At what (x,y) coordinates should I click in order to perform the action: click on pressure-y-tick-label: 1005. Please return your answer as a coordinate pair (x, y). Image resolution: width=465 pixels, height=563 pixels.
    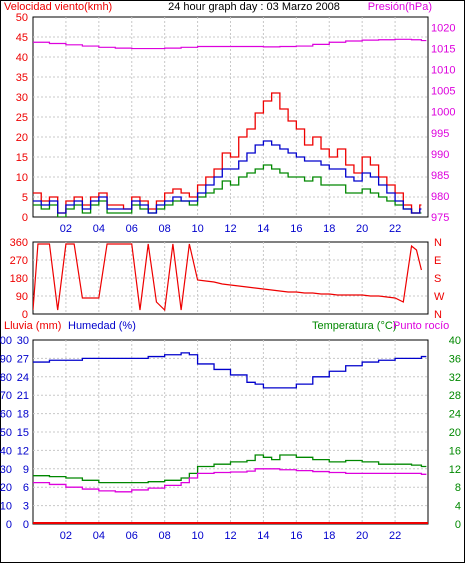
    Looking at the image, I should click on (443, 92).